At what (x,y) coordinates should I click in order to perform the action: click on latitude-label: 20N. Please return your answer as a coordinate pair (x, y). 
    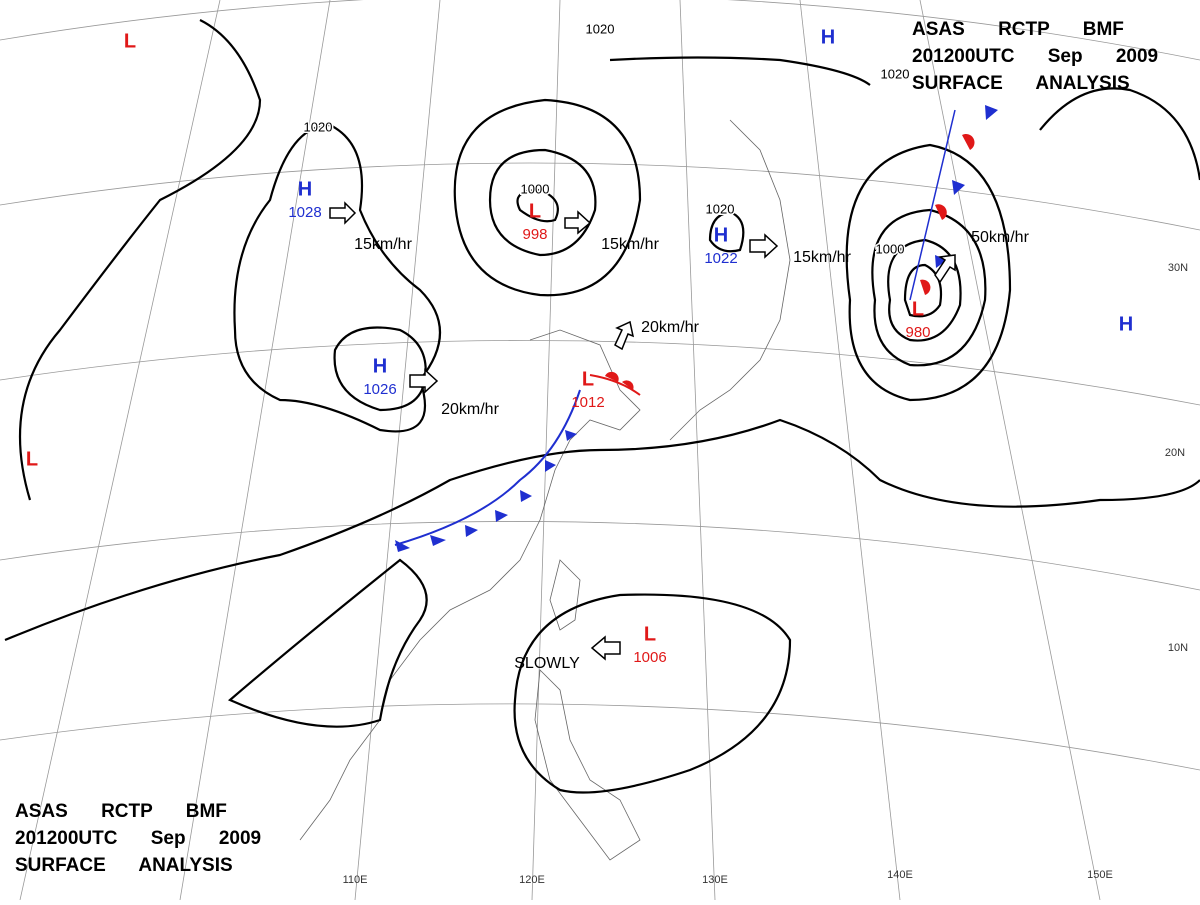
    Looking at the image, I should click on (1175, 453).